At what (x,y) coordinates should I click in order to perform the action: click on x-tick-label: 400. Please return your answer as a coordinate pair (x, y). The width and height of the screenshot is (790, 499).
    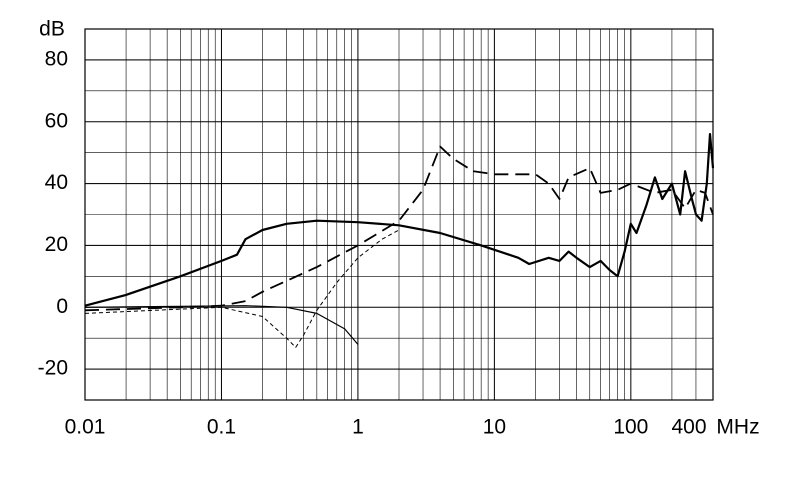
    Looking at the image, I should click on (688, 427).